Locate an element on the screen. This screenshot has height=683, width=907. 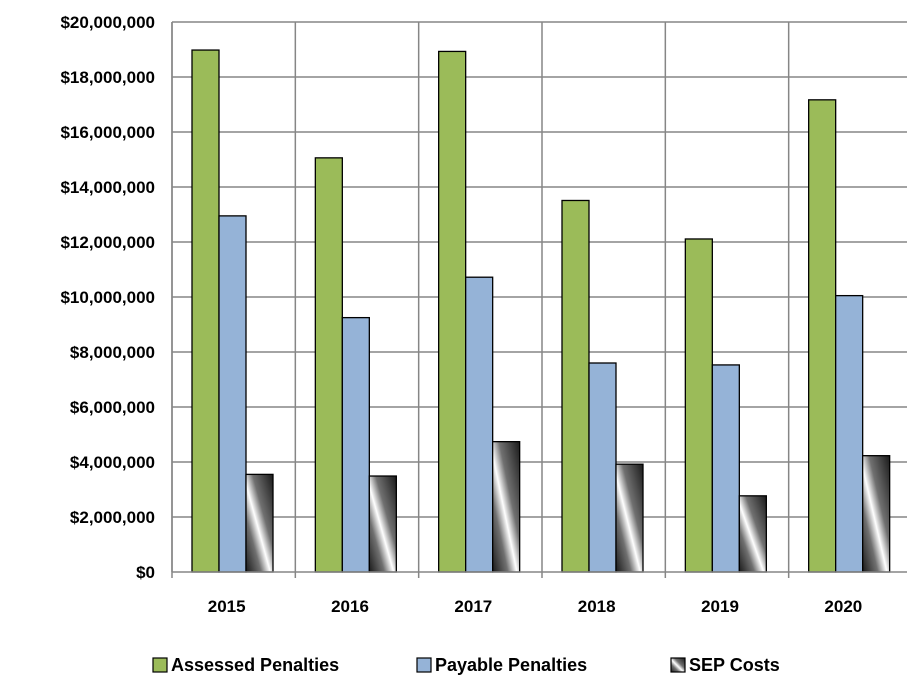
y-tick-label: $2,000,000 is located at coordinates (112, 517).